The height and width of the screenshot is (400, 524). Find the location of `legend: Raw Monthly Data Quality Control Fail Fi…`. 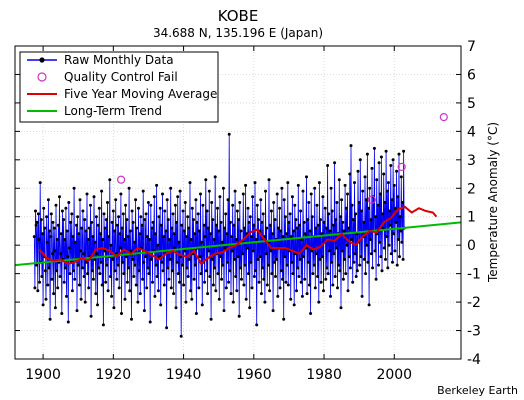

legend: Raw Monthly Data Quality Control Fail Fi… is located at coordinates (119, 87).